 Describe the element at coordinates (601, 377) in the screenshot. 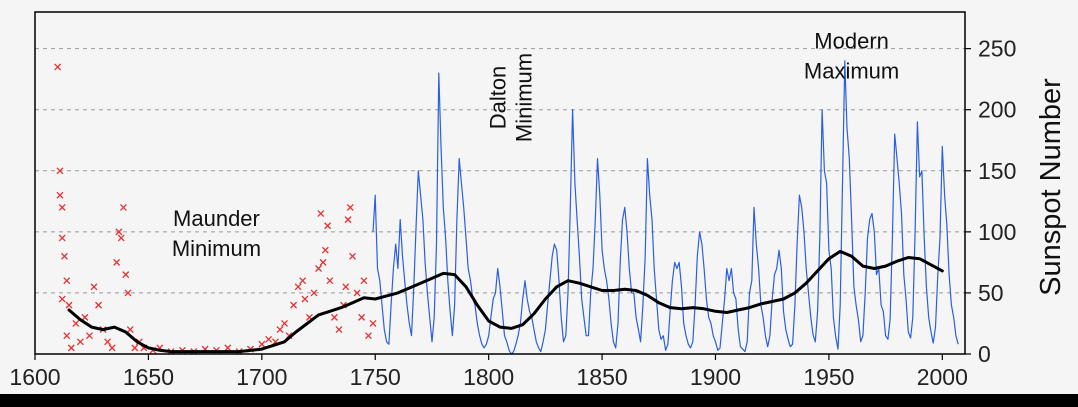

I see `x-tick-label: 1850` at that location.